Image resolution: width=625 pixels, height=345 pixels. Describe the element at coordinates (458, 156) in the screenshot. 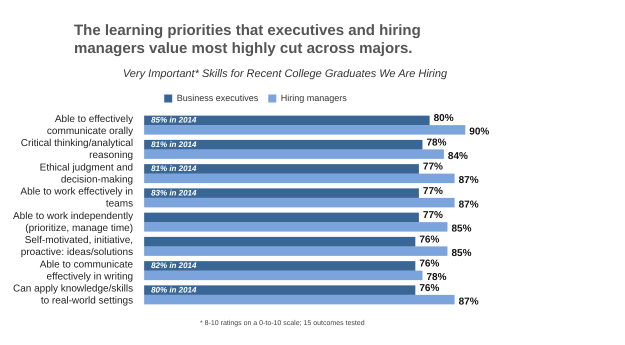

I see `data-label: 84%` at that location.